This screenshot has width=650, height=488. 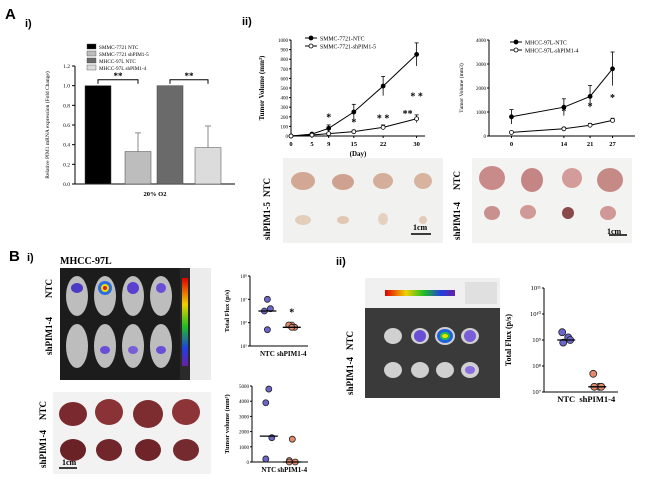 I want to click on y-tick-label: 500, so click(x=285, y=89).